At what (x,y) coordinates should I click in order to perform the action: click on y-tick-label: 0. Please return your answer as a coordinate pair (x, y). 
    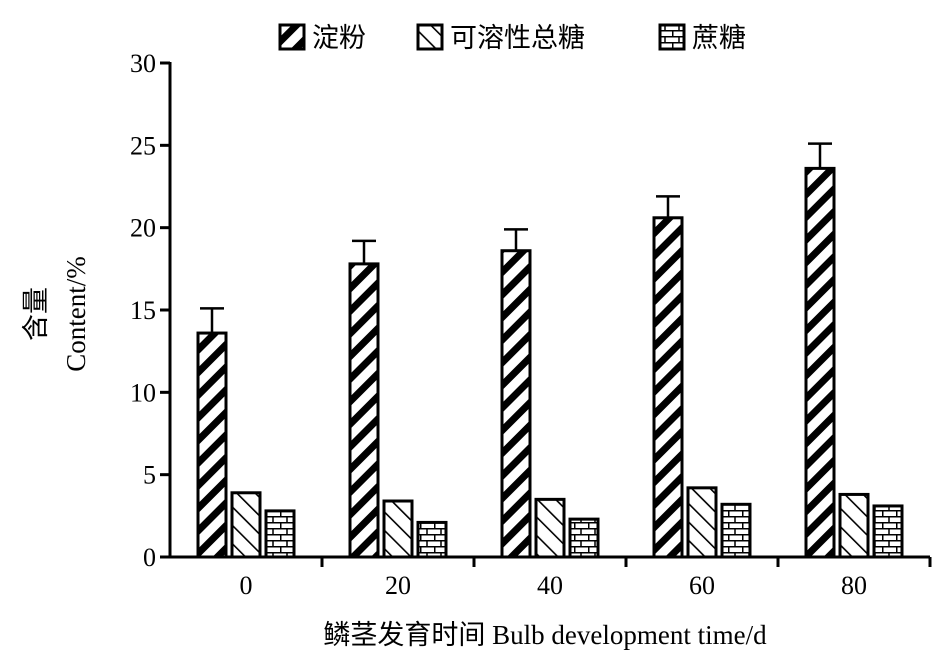
    Looking at the image, I should click on (149, 557).